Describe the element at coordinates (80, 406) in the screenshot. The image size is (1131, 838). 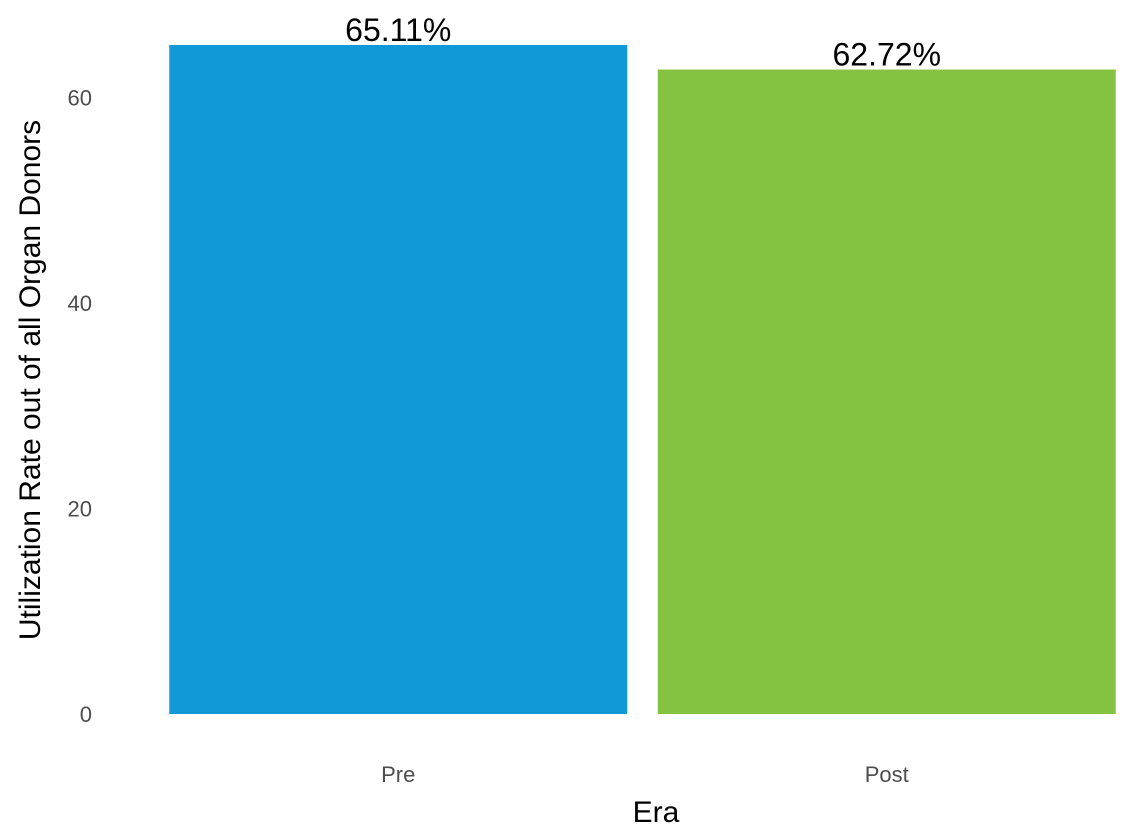
I see `y-axis-ticks: 0 20 40 60` at that location.